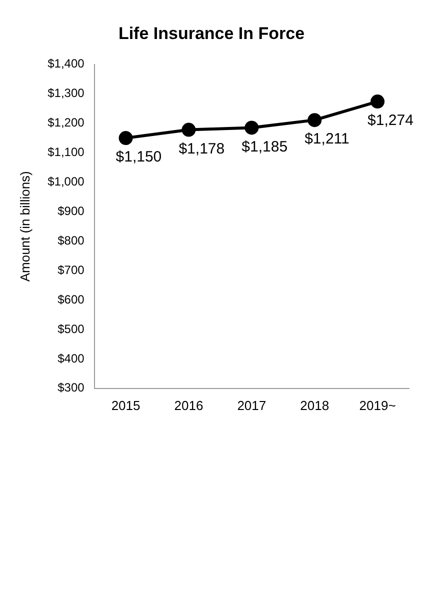  I want to click on x-tick-label: 2019~, so click(377, 405).